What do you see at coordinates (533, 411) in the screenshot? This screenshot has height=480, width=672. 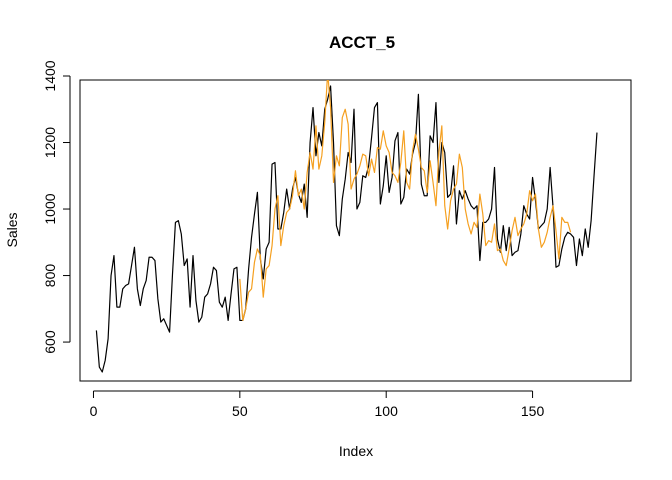 I see `x-tick-label: 150` at bounding box center [533, 411].